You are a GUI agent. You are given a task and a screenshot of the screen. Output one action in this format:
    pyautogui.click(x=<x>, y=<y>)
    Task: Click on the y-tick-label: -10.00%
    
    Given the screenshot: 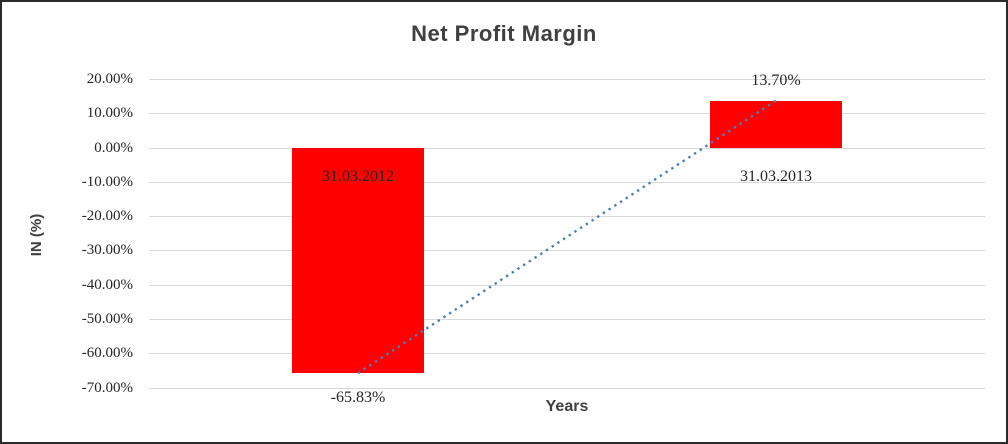 What is the action you would take?
    pyautogui.click(x=107, y=181)
    